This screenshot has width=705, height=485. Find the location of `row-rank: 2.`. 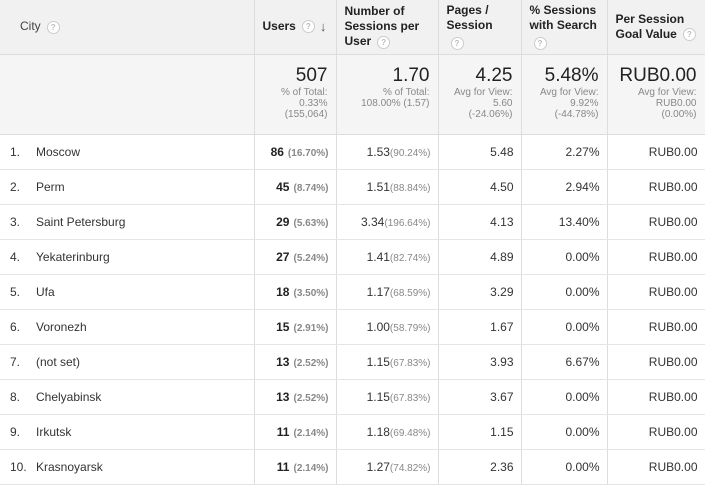

row-rank: 2. is located at coordinates (15, 186).